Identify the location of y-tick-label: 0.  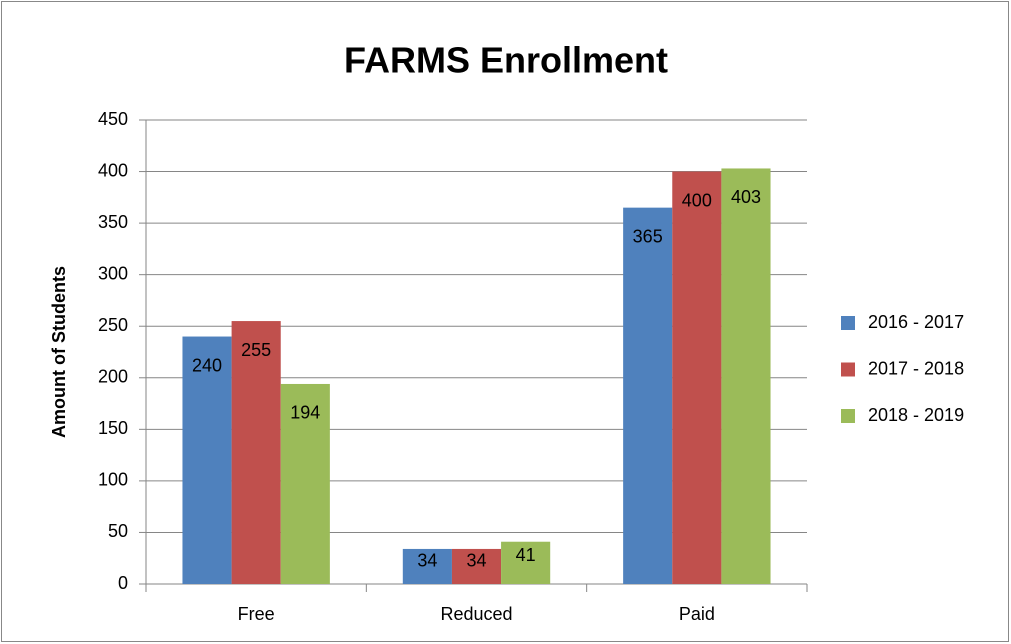
(123, 583).